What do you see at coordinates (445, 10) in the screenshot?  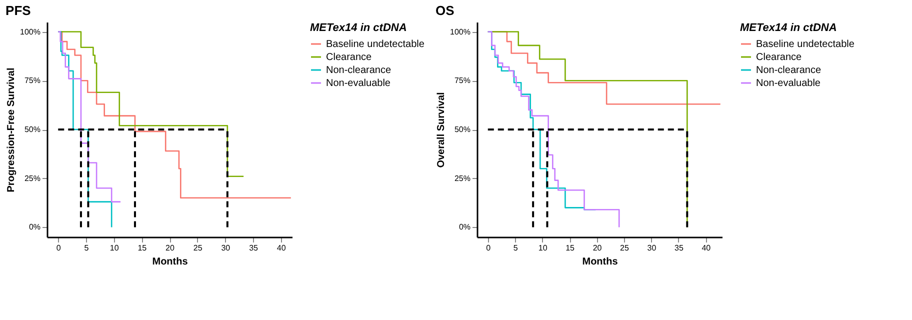 I see `chart-title: OS` at bounding box center [445, 10].